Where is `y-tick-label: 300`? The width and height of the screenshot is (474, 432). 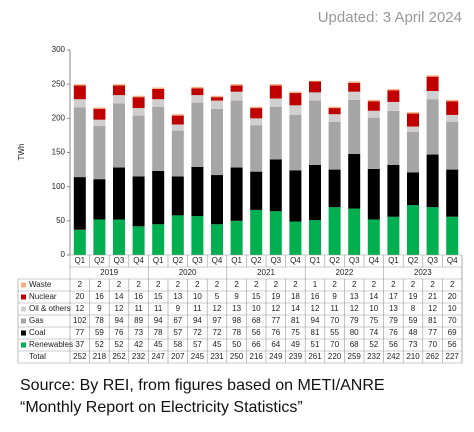 y-tick-label: 300 is located at coordinates (59, 49).